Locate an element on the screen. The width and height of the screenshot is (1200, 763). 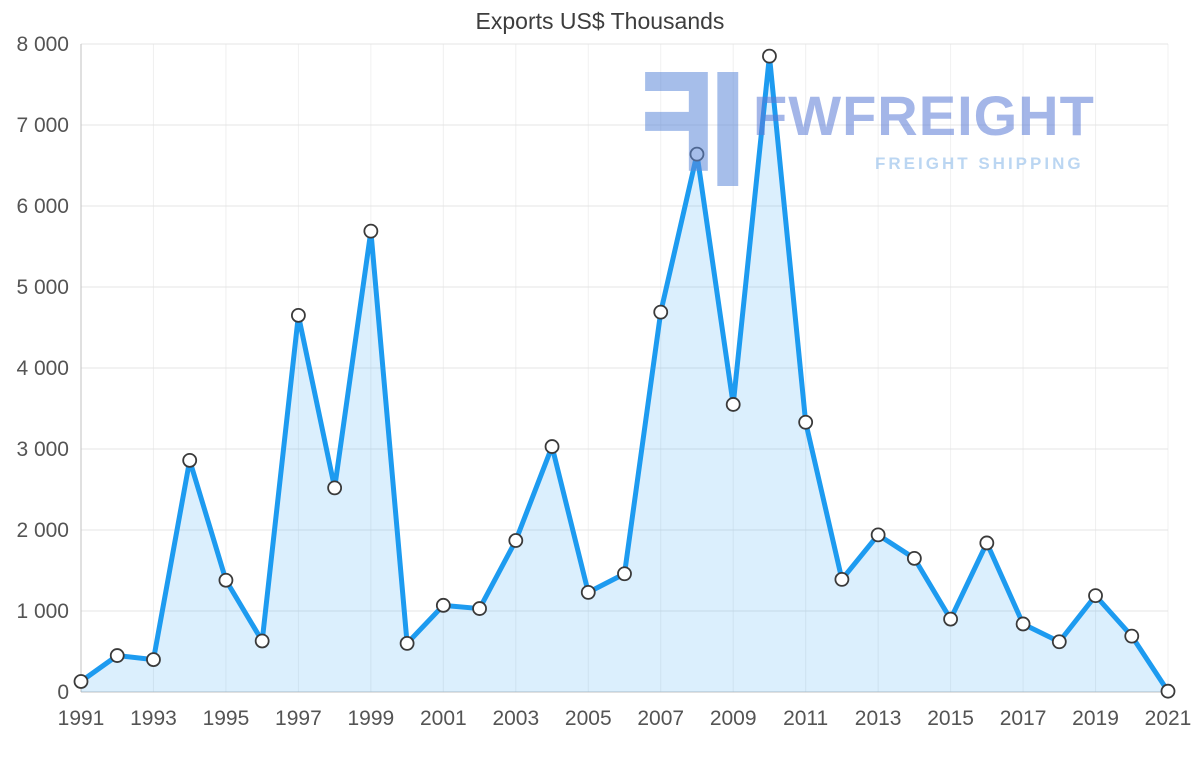
x-tick-label: 2007 is located at coordinates (660, 718).